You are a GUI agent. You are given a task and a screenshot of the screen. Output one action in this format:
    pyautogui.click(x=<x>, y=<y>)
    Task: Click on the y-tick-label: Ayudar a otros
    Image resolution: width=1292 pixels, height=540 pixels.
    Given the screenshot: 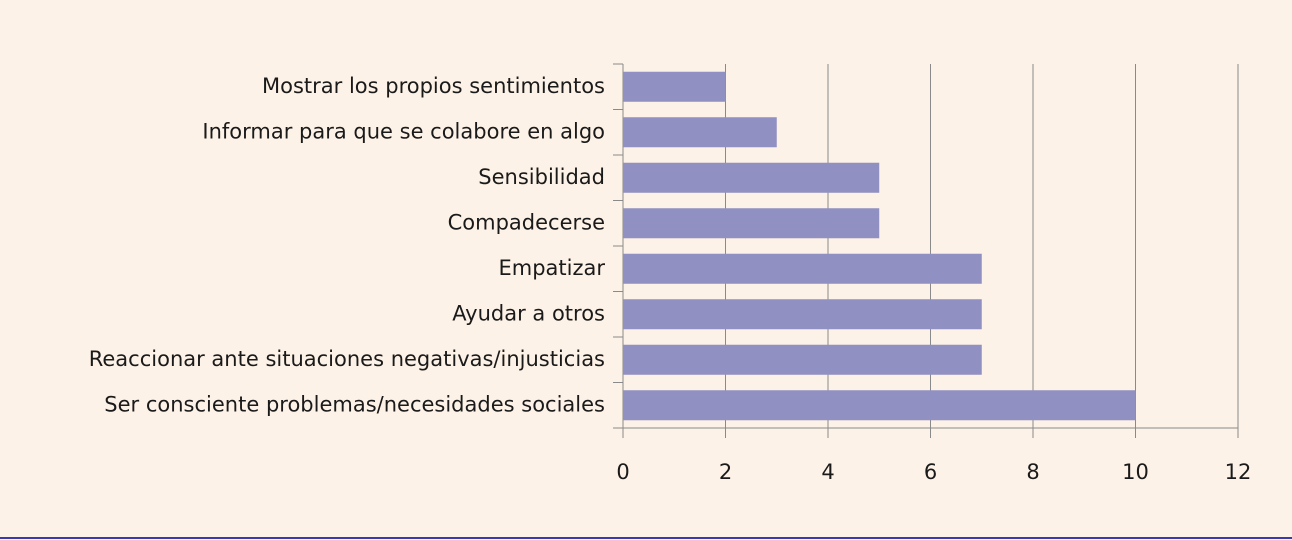 What is the action you would take?
    pyautogui.click(x=528, y=313)
    